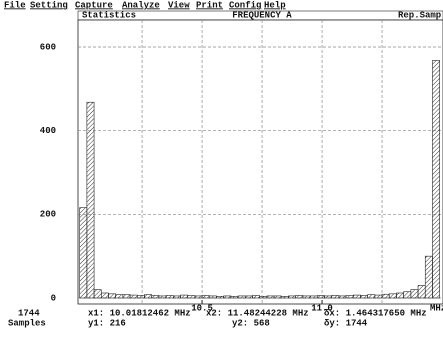 This screenshot has width=443, height=343. Describe the element at coordinates (436, 308) in the screenshot. I see `x-axis-label: MHz` at that location.